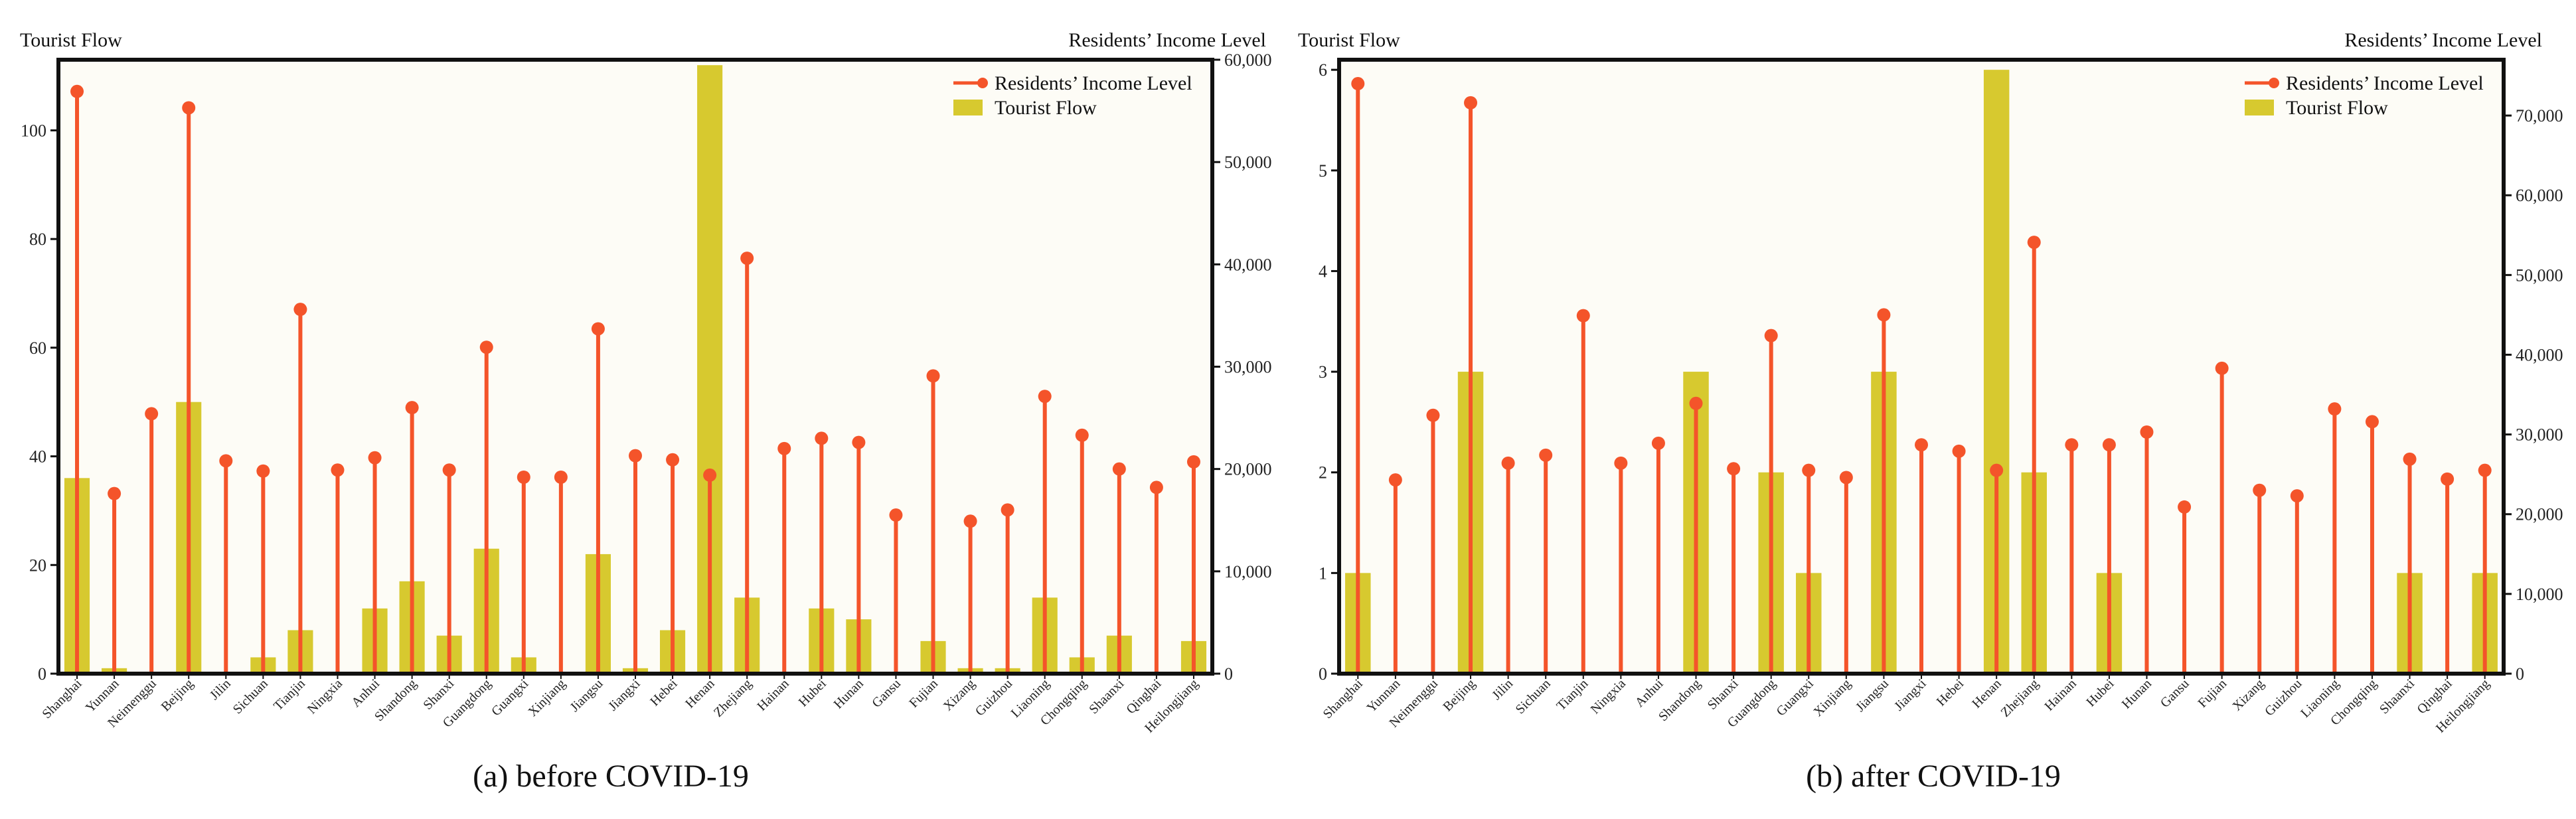  I want to click on left-tick-label: 3, so click(1323, 372).